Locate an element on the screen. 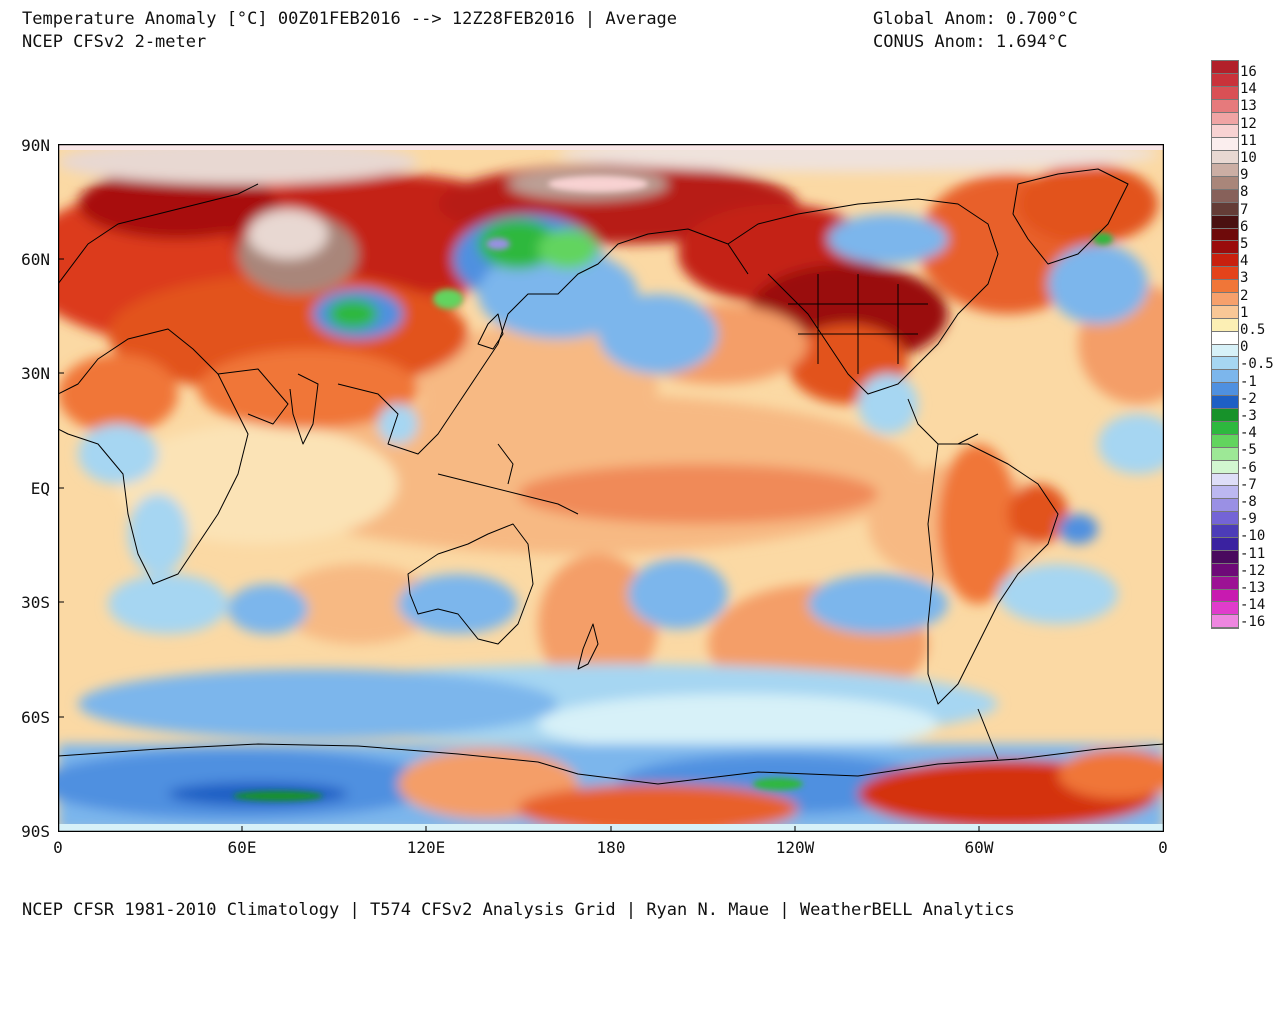  legend-label: -0.5 is located at coordinates (1257, 364).